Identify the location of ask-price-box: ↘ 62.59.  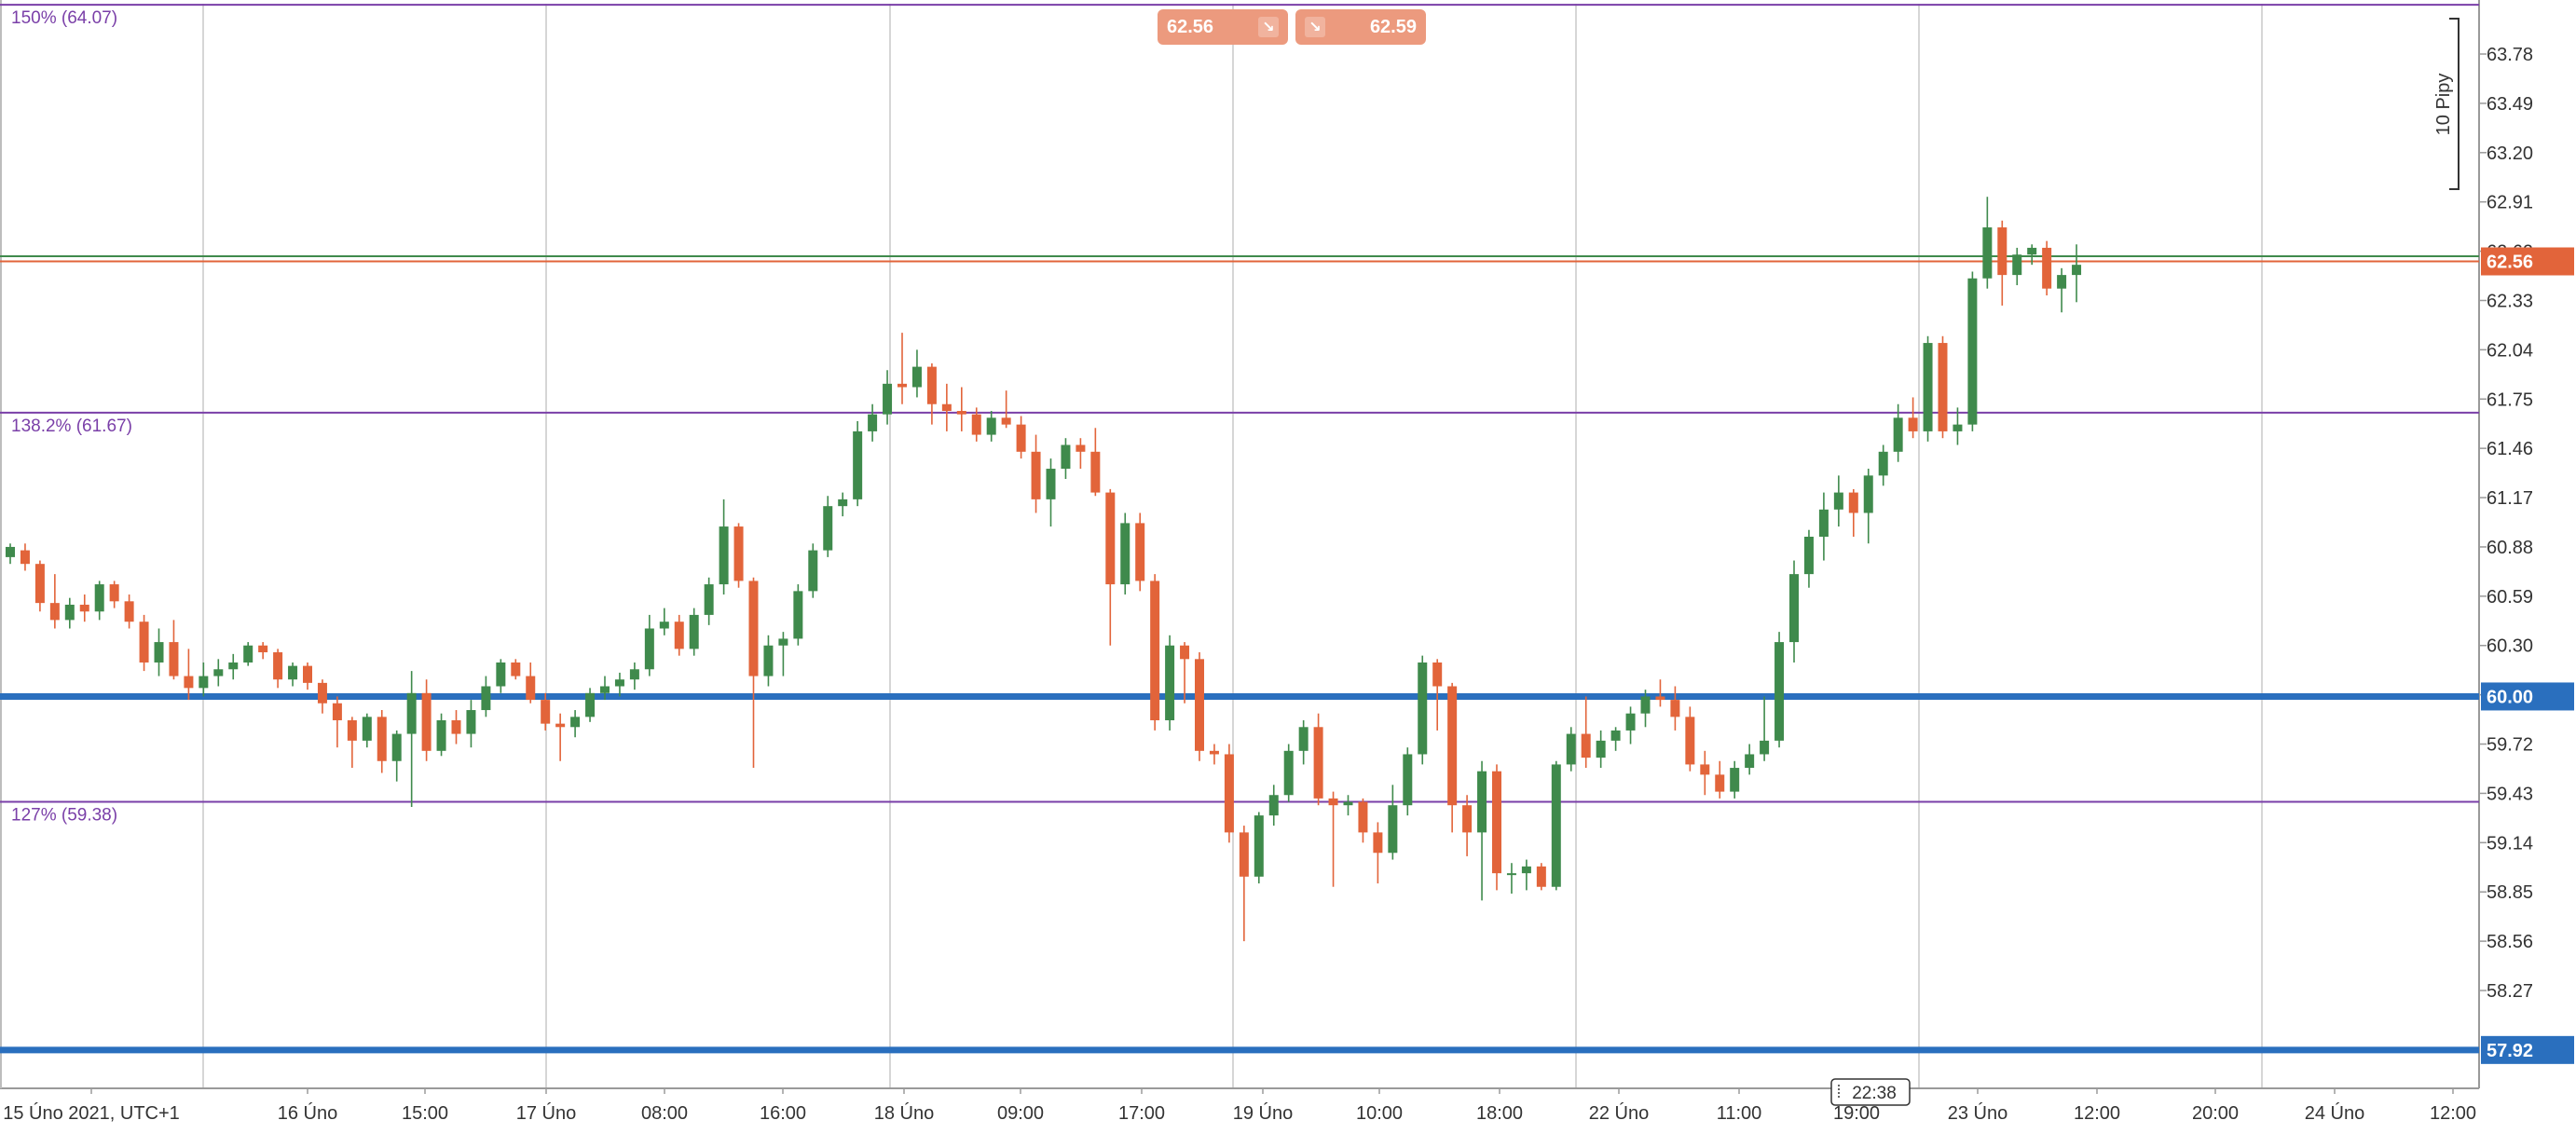
(1360, 27).